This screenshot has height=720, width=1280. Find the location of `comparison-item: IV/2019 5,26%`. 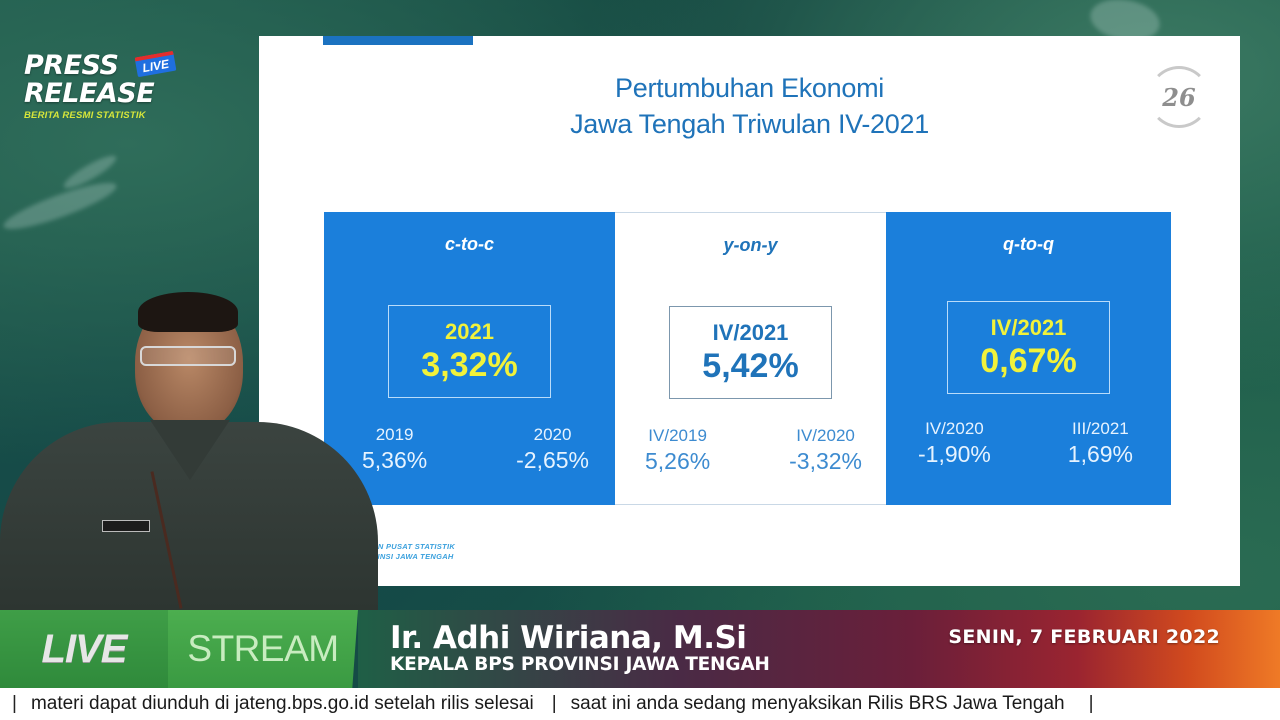

comparison-item: IV/2019 5,26% is located at coordinates (677, 450).